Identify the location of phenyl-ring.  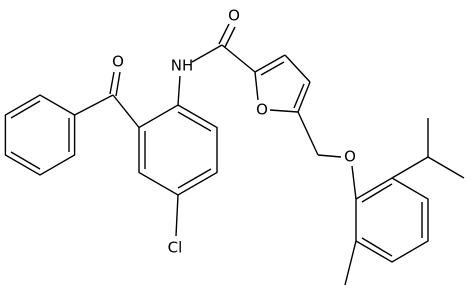
(40, 135).